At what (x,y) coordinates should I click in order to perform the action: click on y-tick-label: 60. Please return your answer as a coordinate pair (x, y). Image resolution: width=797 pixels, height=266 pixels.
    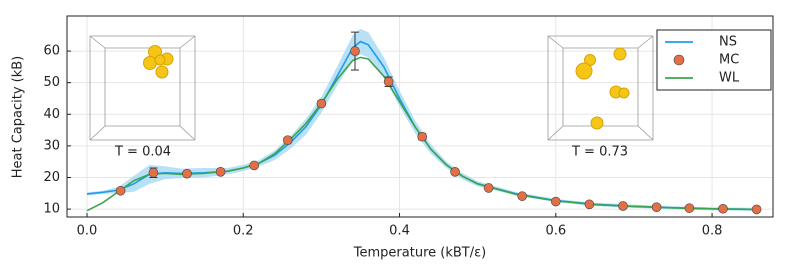
    Looking at the image, I should click on (51, 51).